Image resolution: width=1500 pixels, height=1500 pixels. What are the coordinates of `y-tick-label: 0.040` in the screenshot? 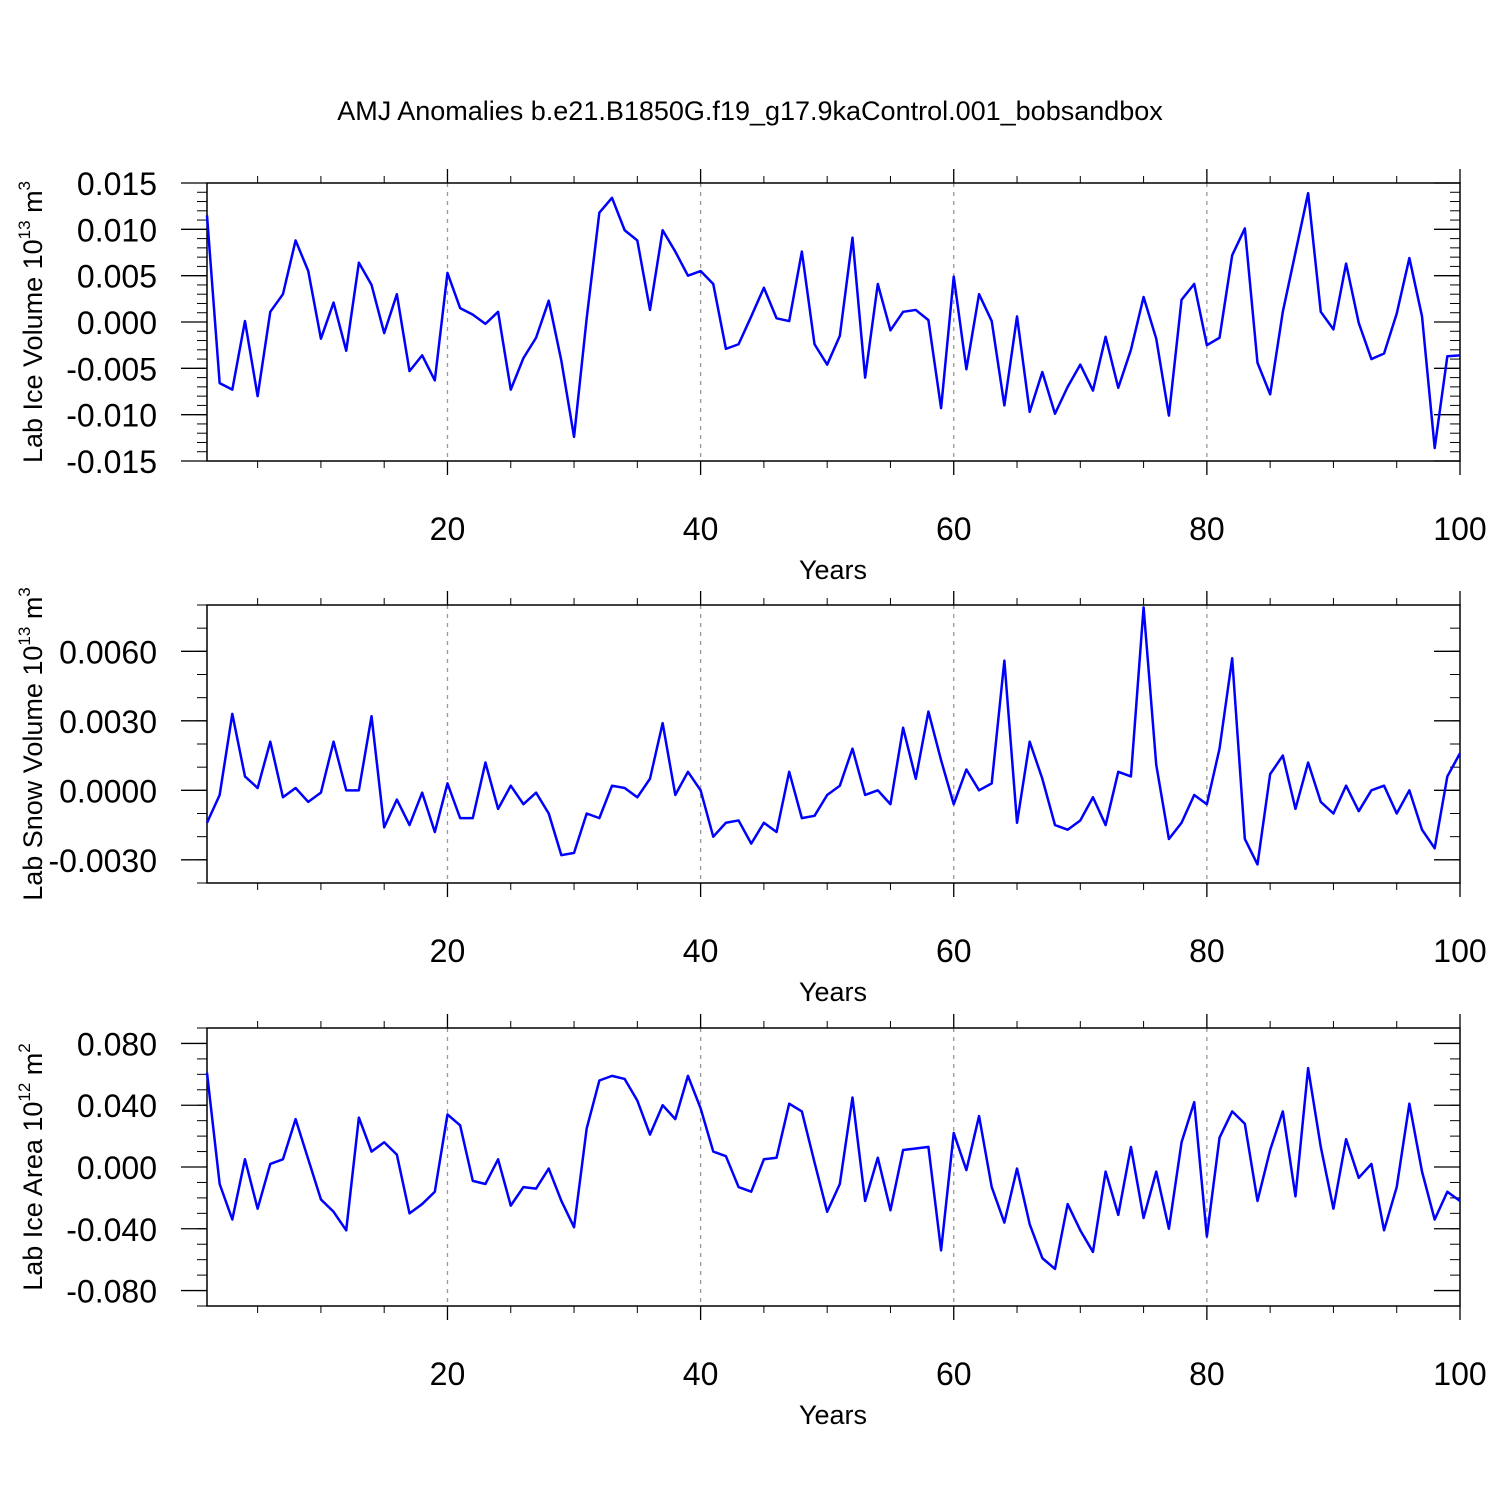 It's located at (117, 1106).